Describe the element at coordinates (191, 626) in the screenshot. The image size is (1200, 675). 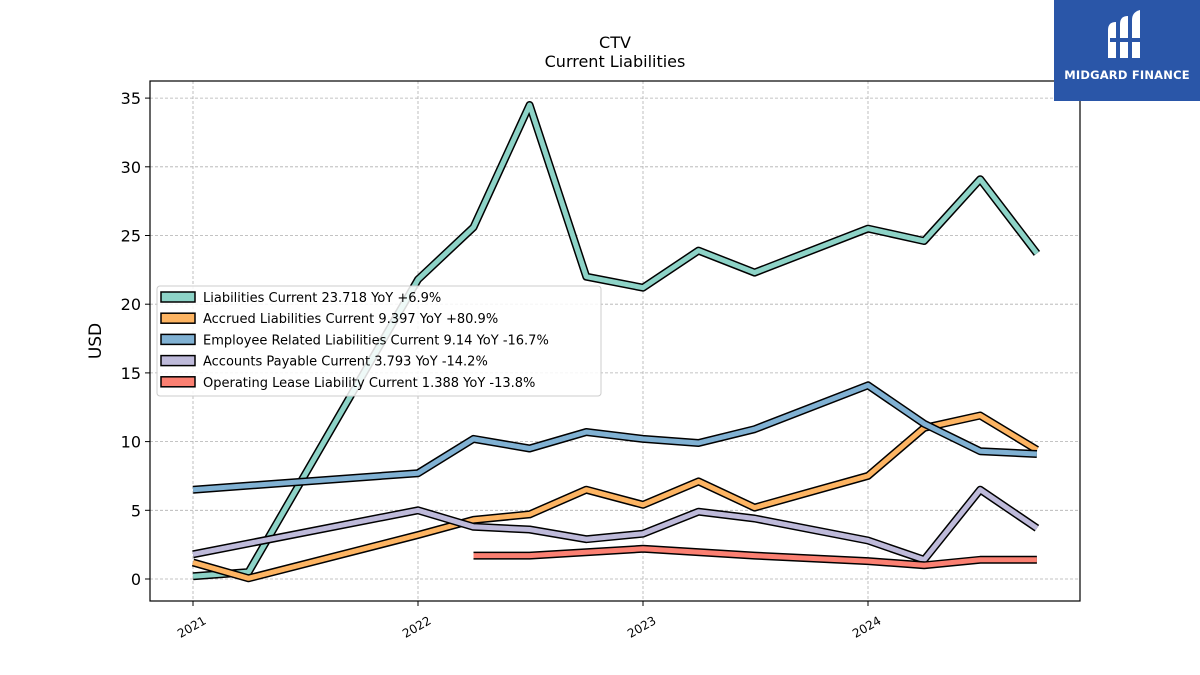
I see `x-tick-label: 2021` at that location.